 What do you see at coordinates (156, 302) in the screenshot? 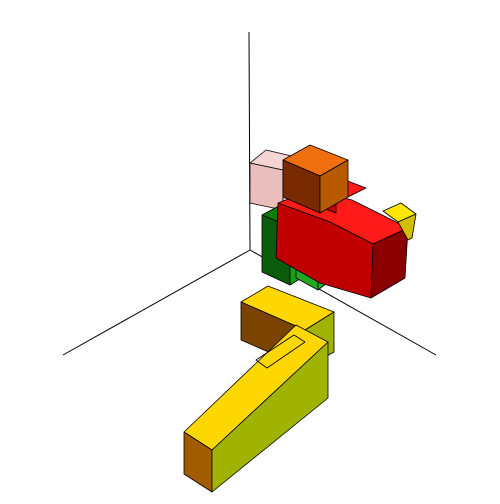
I see `axis-x` at bounding box center [156, 302].